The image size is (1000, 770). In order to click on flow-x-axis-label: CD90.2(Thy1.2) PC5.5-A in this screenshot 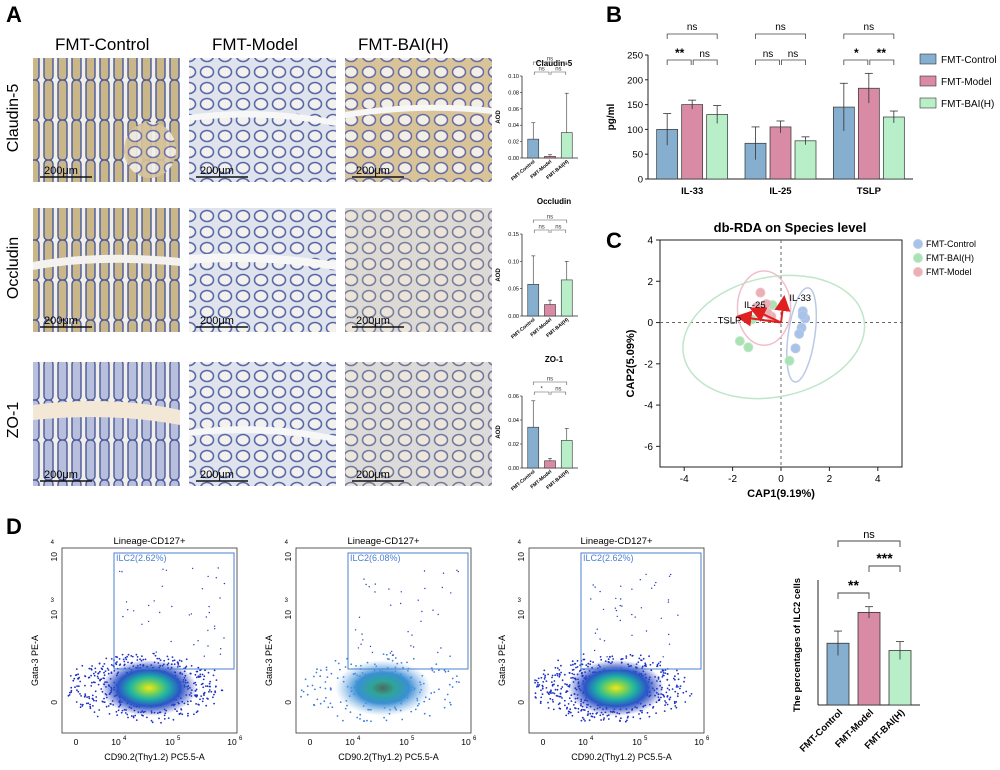, I will do `click(621, 757)`.